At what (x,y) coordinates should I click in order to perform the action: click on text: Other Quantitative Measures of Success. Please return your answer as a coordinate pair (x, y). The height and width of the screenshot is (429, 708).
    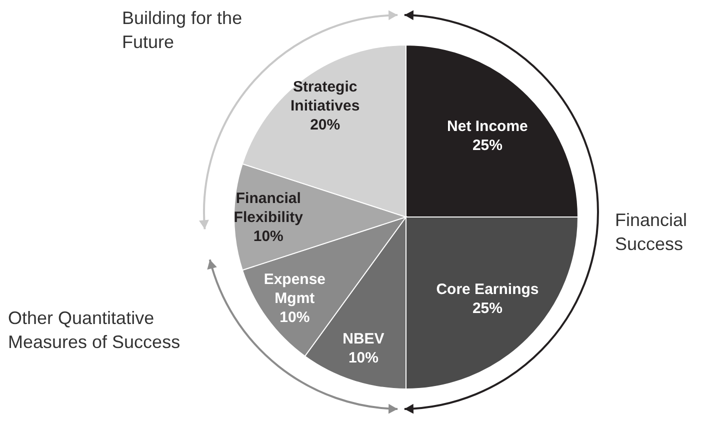
    Looking at the image, I should click on (95, 330).